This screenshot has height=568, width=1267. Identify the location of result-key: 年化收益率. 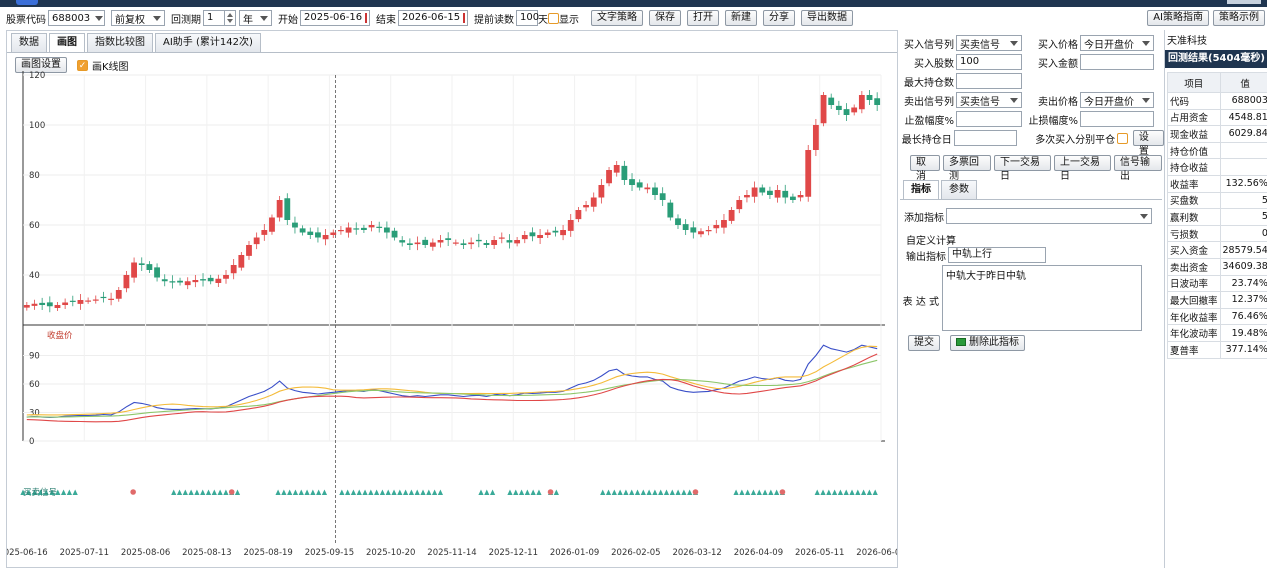
(1194, 316).